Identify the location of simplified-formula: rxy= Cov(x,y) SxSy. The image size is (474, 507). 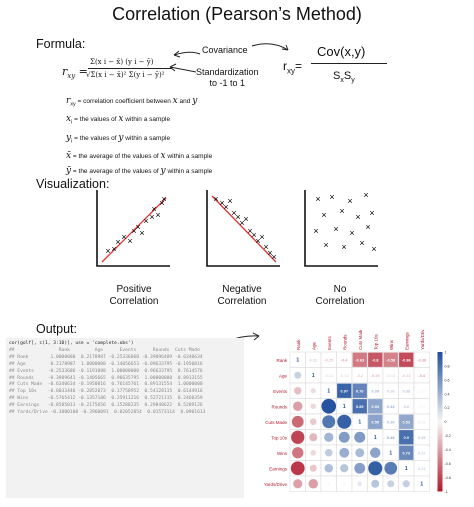
(358, 67).